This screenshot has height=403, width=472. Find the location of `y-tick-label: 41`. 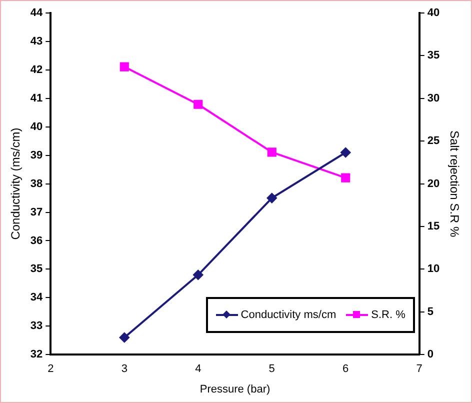

y-tick-label: 41 is located at coordinates (36, 98).